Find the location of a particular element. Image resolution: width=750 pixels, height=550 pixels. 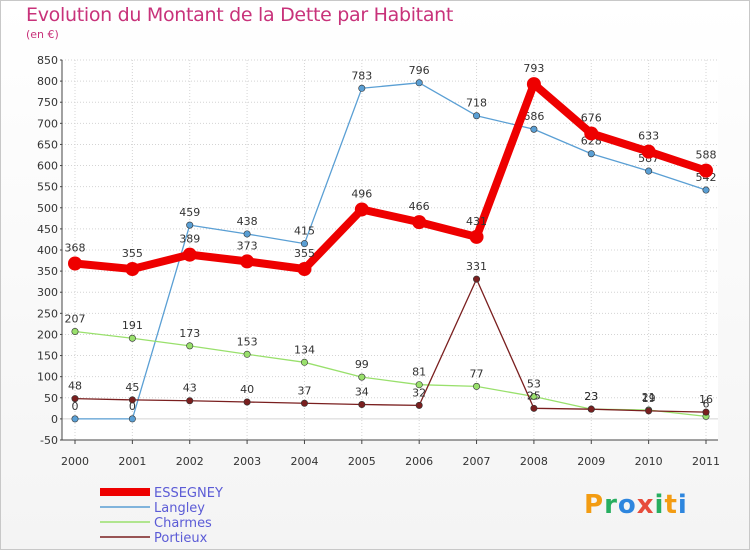

data-label-charmes: 207 is located at coordinates (75, 318).